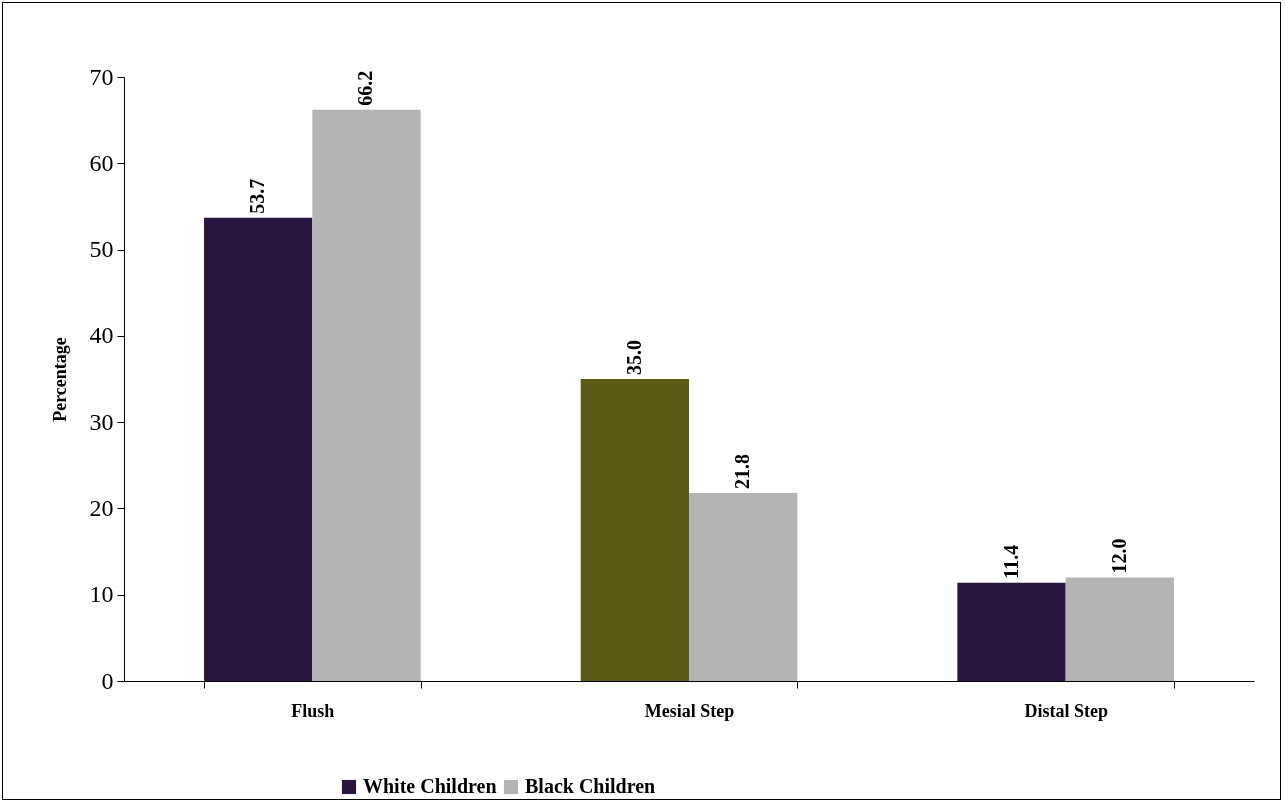  What do you see at coordinates (101, 162) in the screenshot?
I see `y-tick-label: 60` at bounding box center [101, 162].